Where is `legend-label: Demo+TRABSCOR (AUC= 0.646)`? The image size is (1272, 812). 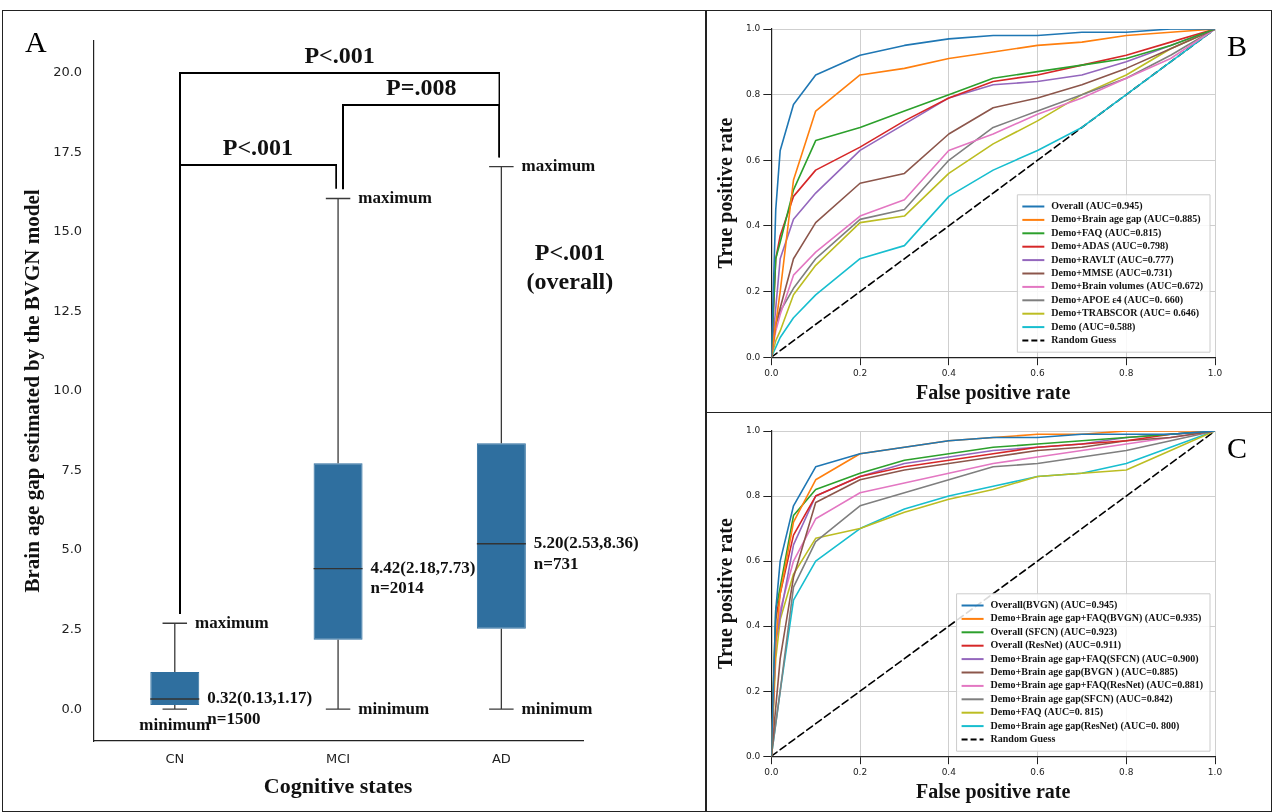 legend-label: Demo+TRABSCOR (AUC= 0.646) is located at coordinates (1125, 313).